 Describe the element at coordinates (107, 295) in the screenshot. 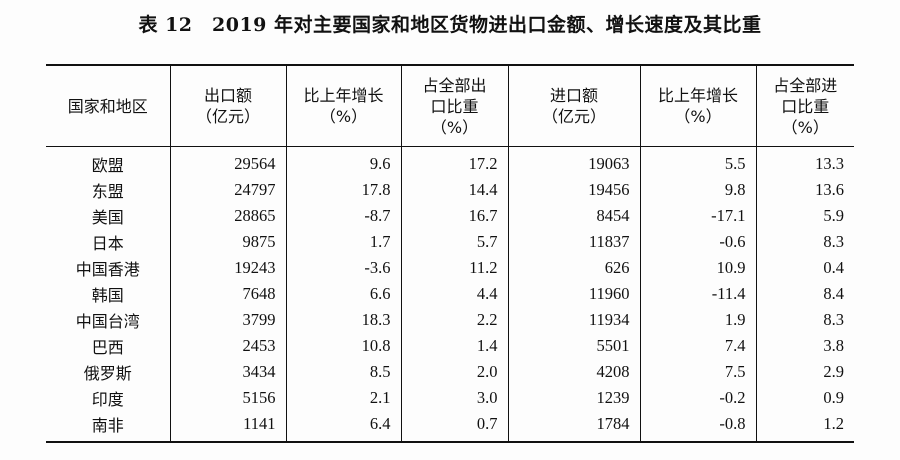

I see `region-cell: 韩国` at that location.